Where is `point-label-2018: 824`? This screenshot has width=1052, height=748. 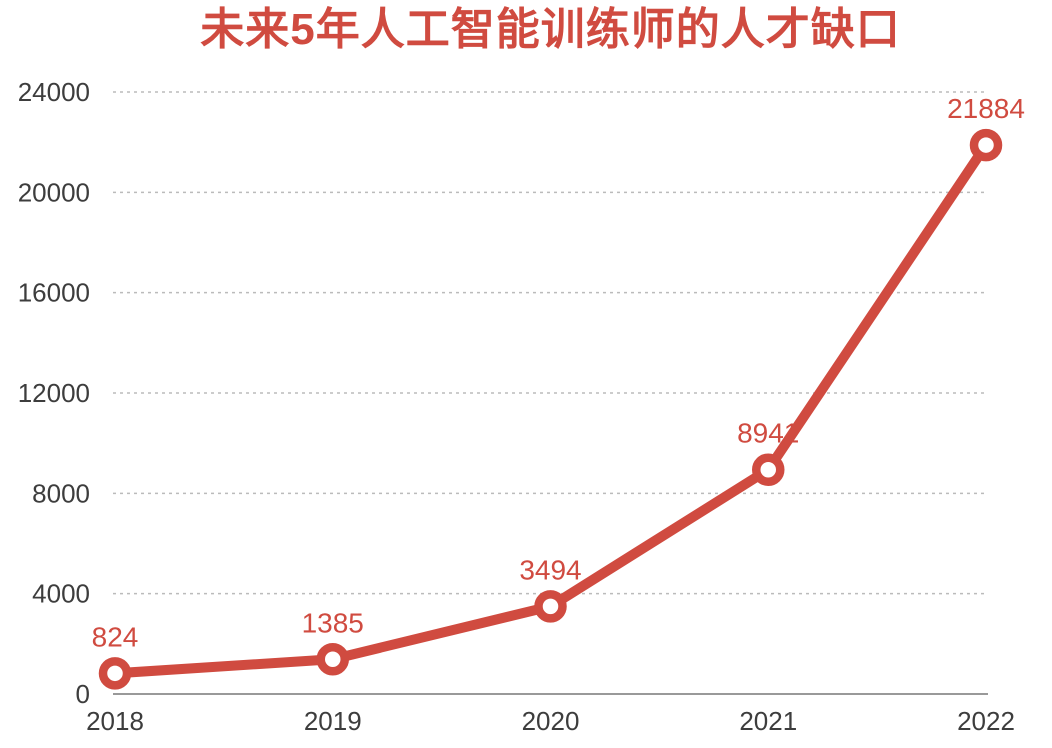
point-label-2018: 824 is located at coordinates (115, 636).